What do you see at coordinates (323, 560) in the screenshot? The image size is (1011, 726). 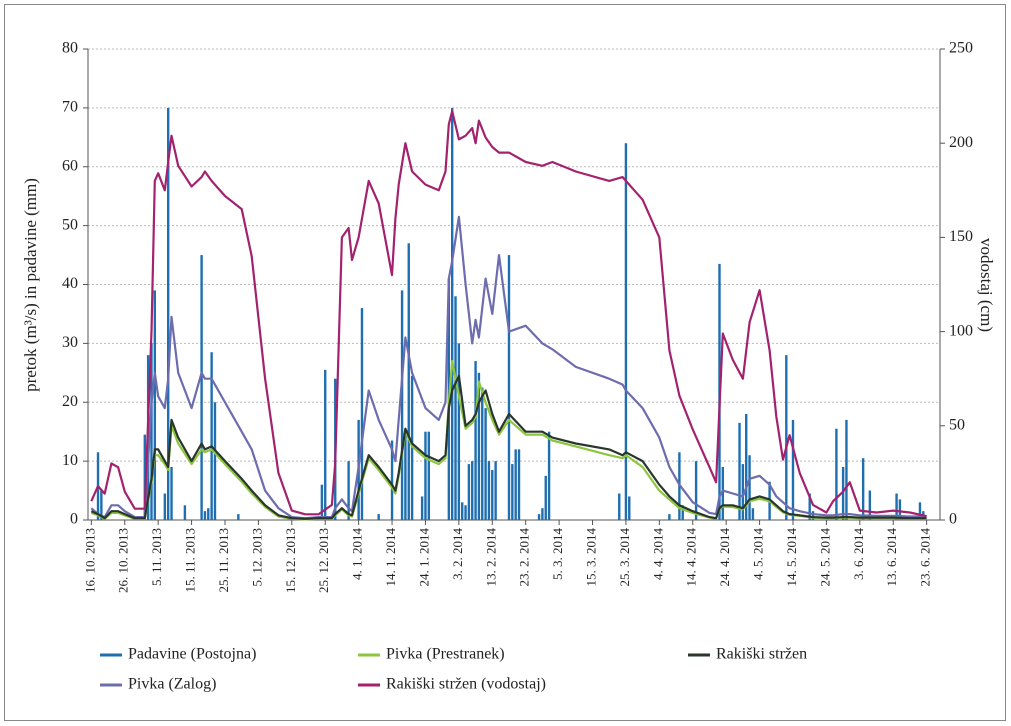 I see `x-tick-label: 25. 12. 2013` at bounding box center [323, 560].